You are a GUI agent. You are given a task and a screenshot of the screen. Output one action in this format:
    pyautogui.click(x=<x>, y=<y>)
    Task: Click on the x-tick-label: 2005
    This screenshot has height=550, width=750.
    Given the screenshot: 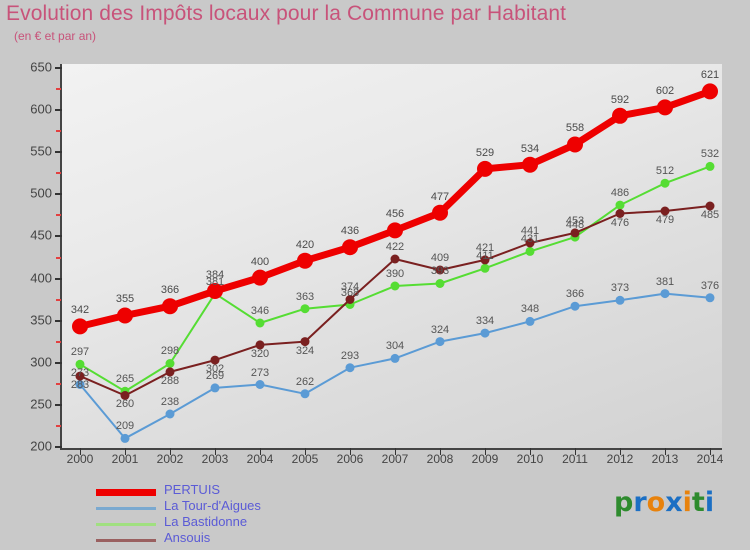 What is the action you would take?
    pyautogui.click(x=305, y=459)
    